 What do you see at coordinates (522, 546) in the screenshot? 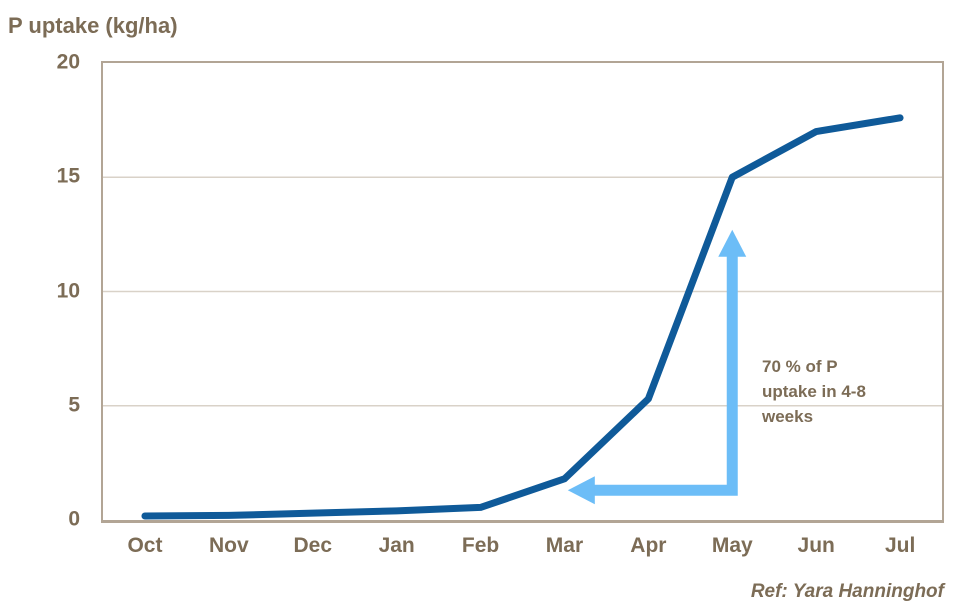
I see `x-axis: Oct Nov Dec Jan Feb Mar Apr May Jun Jul` at bounding box center [522, 546].